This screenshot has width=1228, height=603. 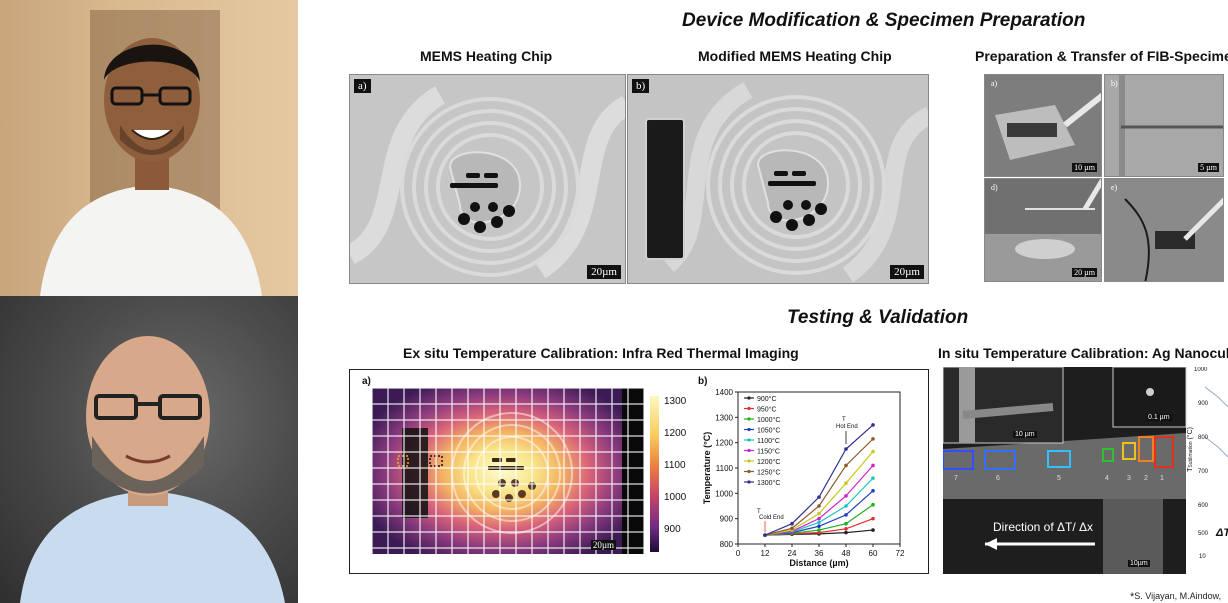 What do you see at coordinates (767, 410) in the screenshot?
I see `legend-label: 950°C` at bounding box center [767, 410].